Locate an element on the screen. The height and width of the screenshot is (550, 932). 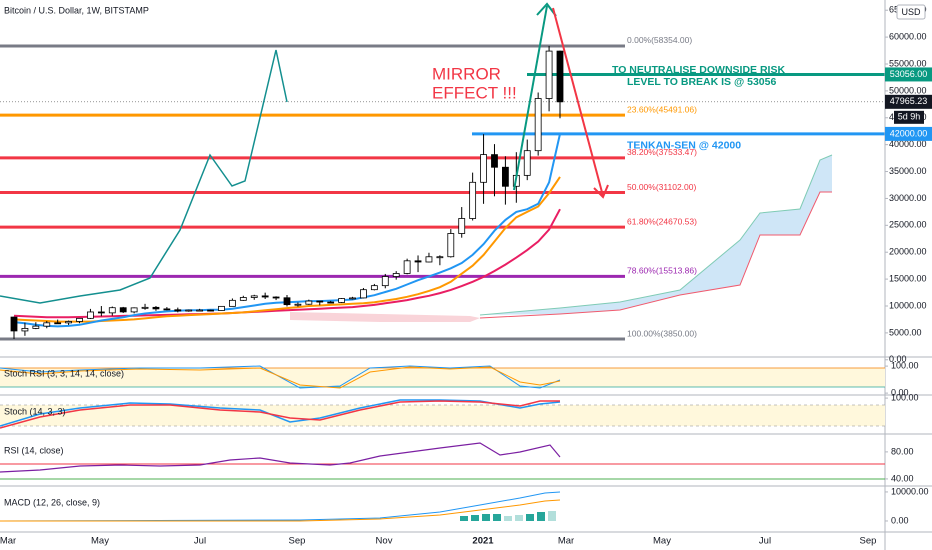
up-arrow-head is located at coordinates (546, 9).